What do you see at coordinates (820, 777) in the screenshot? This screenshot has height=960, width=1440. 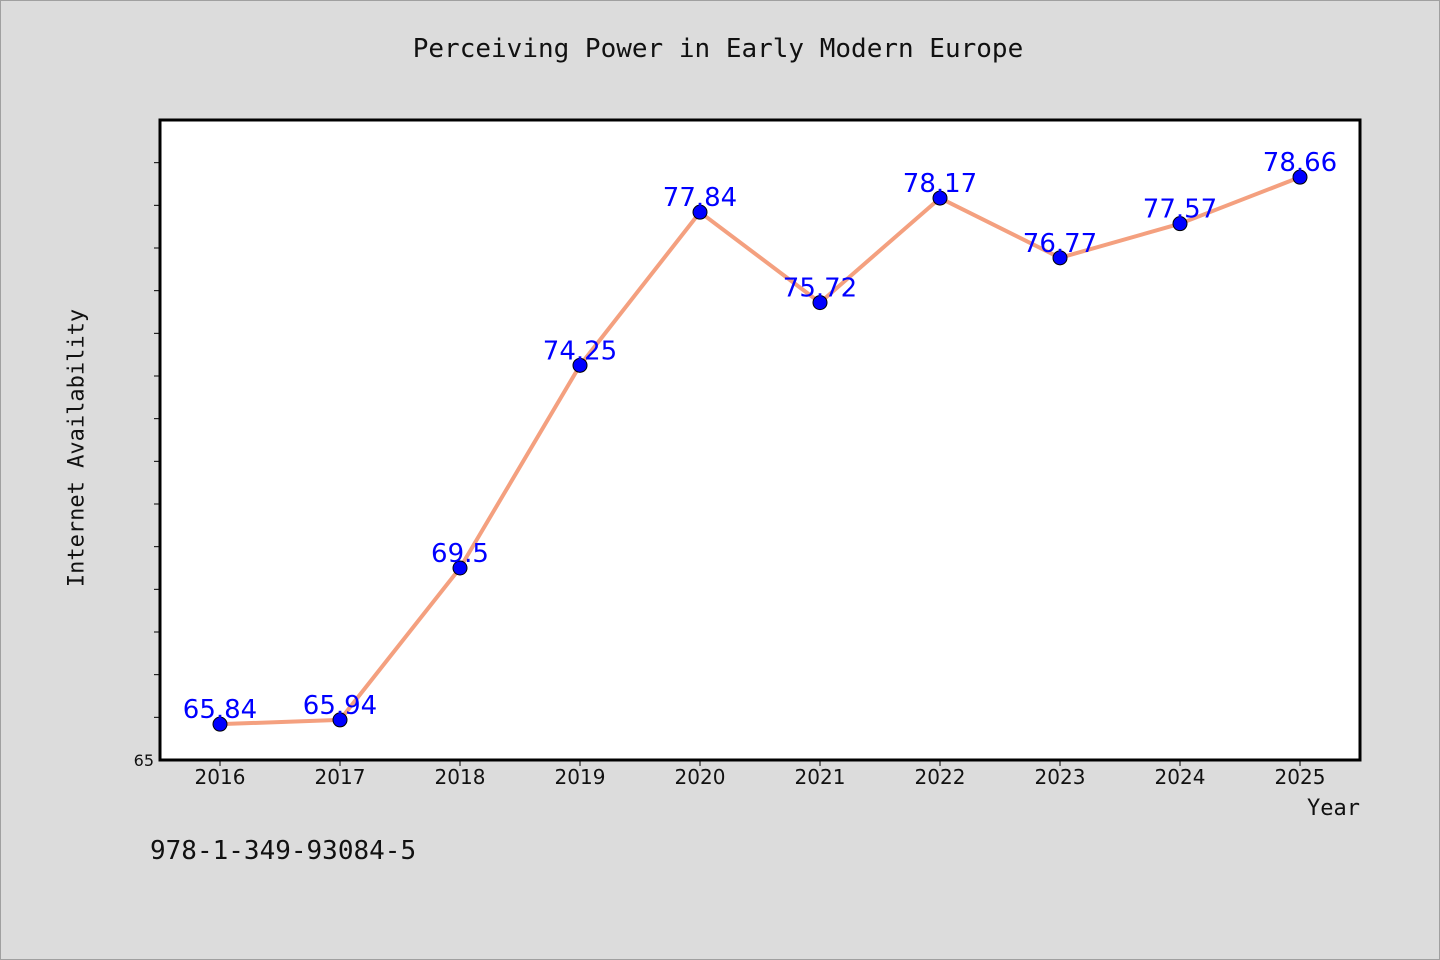 I see `x-tick-label: 2021` at bounding box center [820, 777].